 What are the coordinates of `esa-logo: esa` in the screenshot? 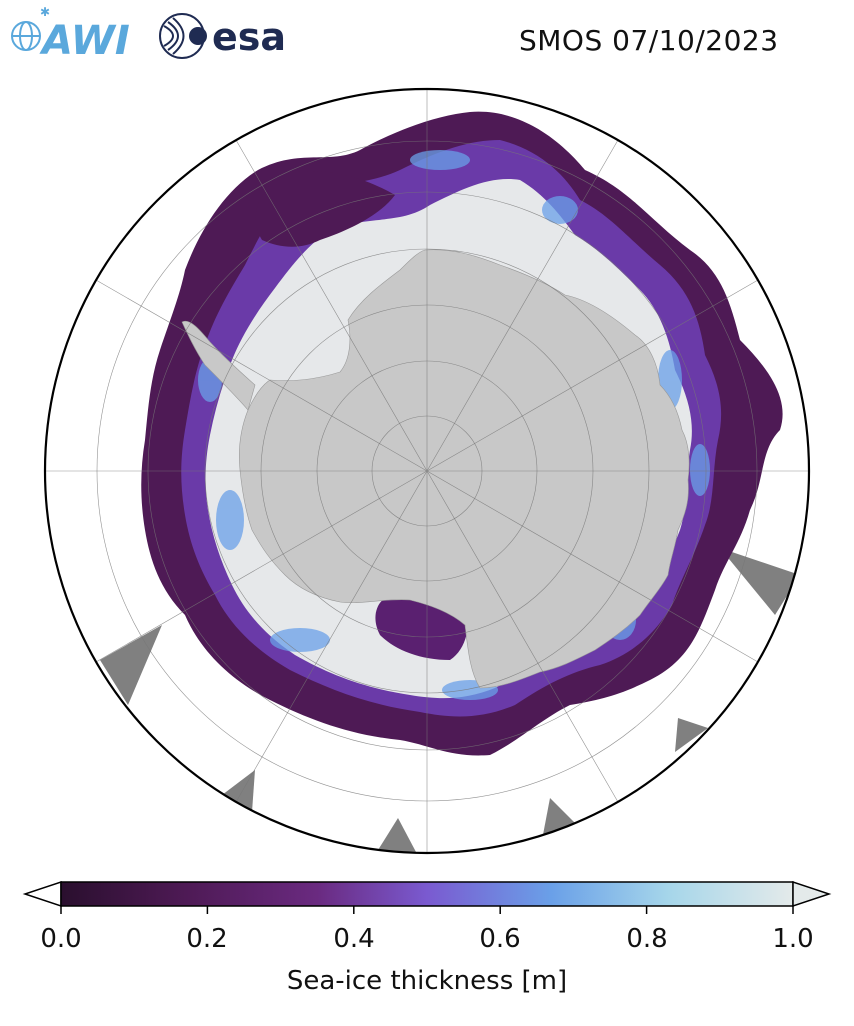 It's located at (222, 36).